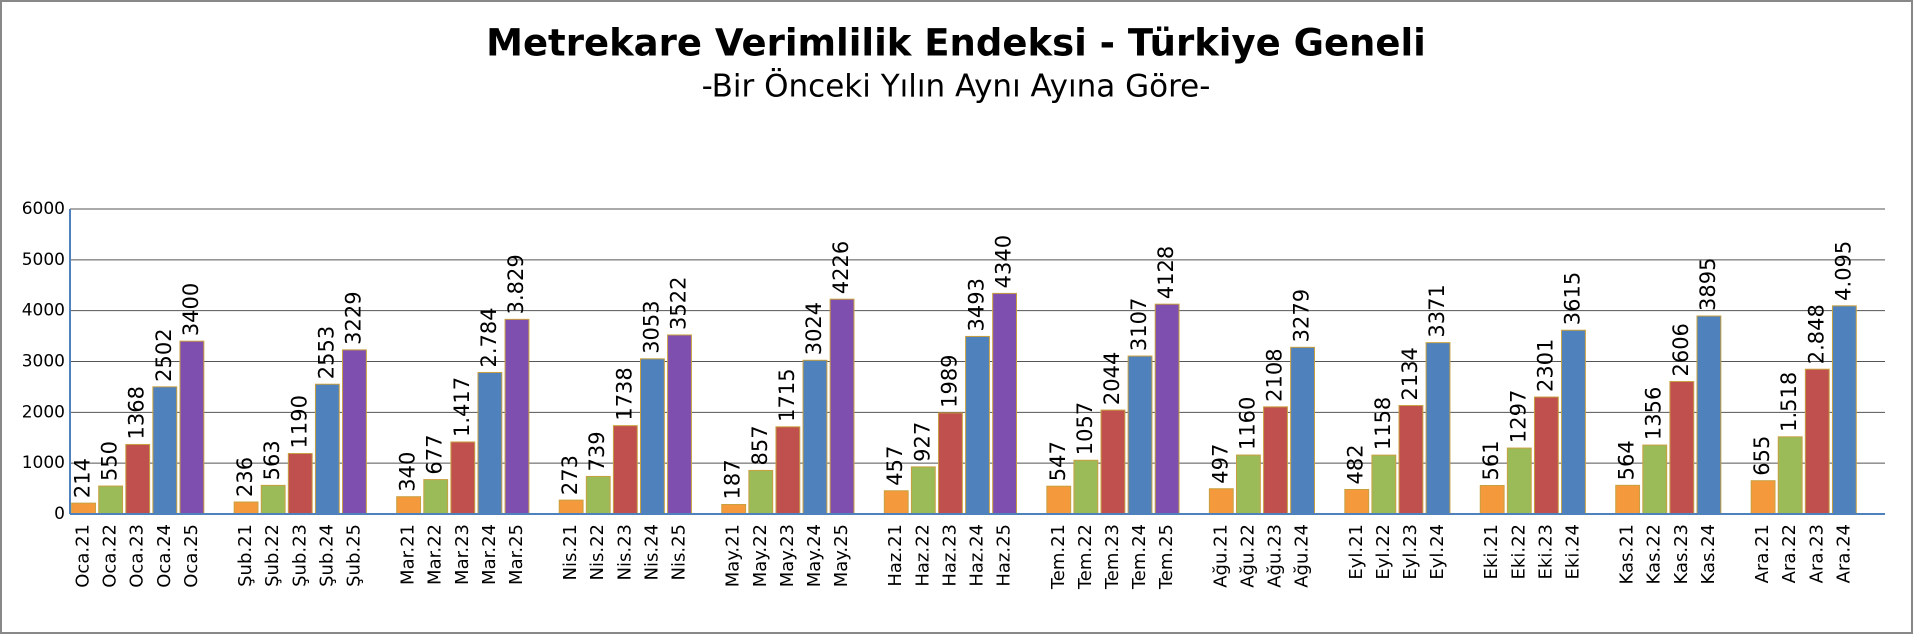  Describe the element at coordinates (1302, 556) in the screenshot. I see `x-tick-label: Ağu.24` at that location.